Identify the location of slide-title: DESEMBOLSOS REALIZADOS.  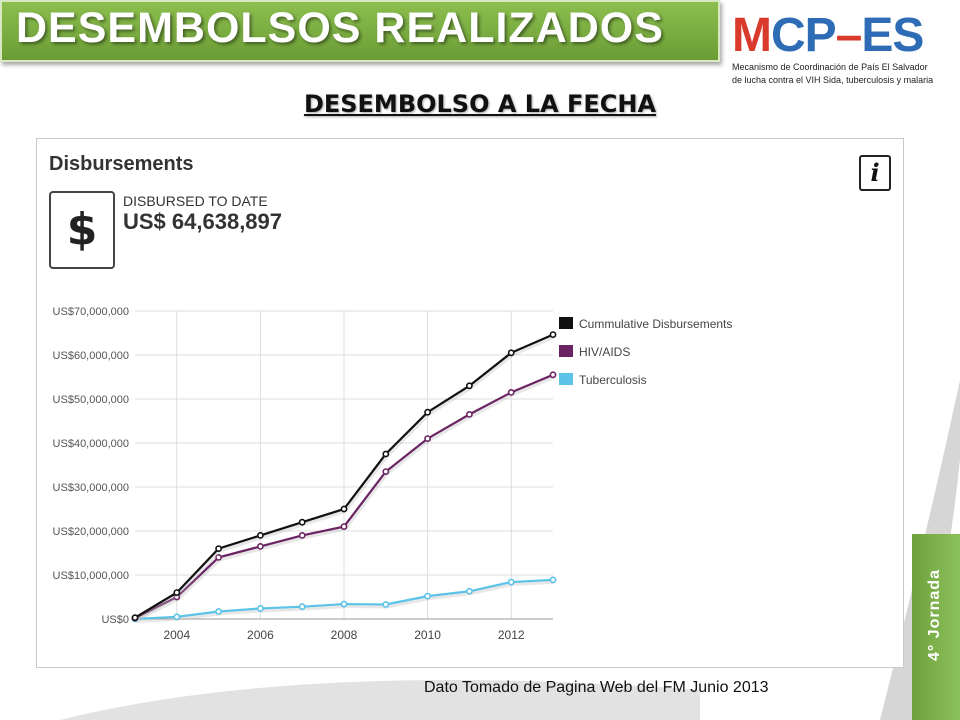
(340, 28).